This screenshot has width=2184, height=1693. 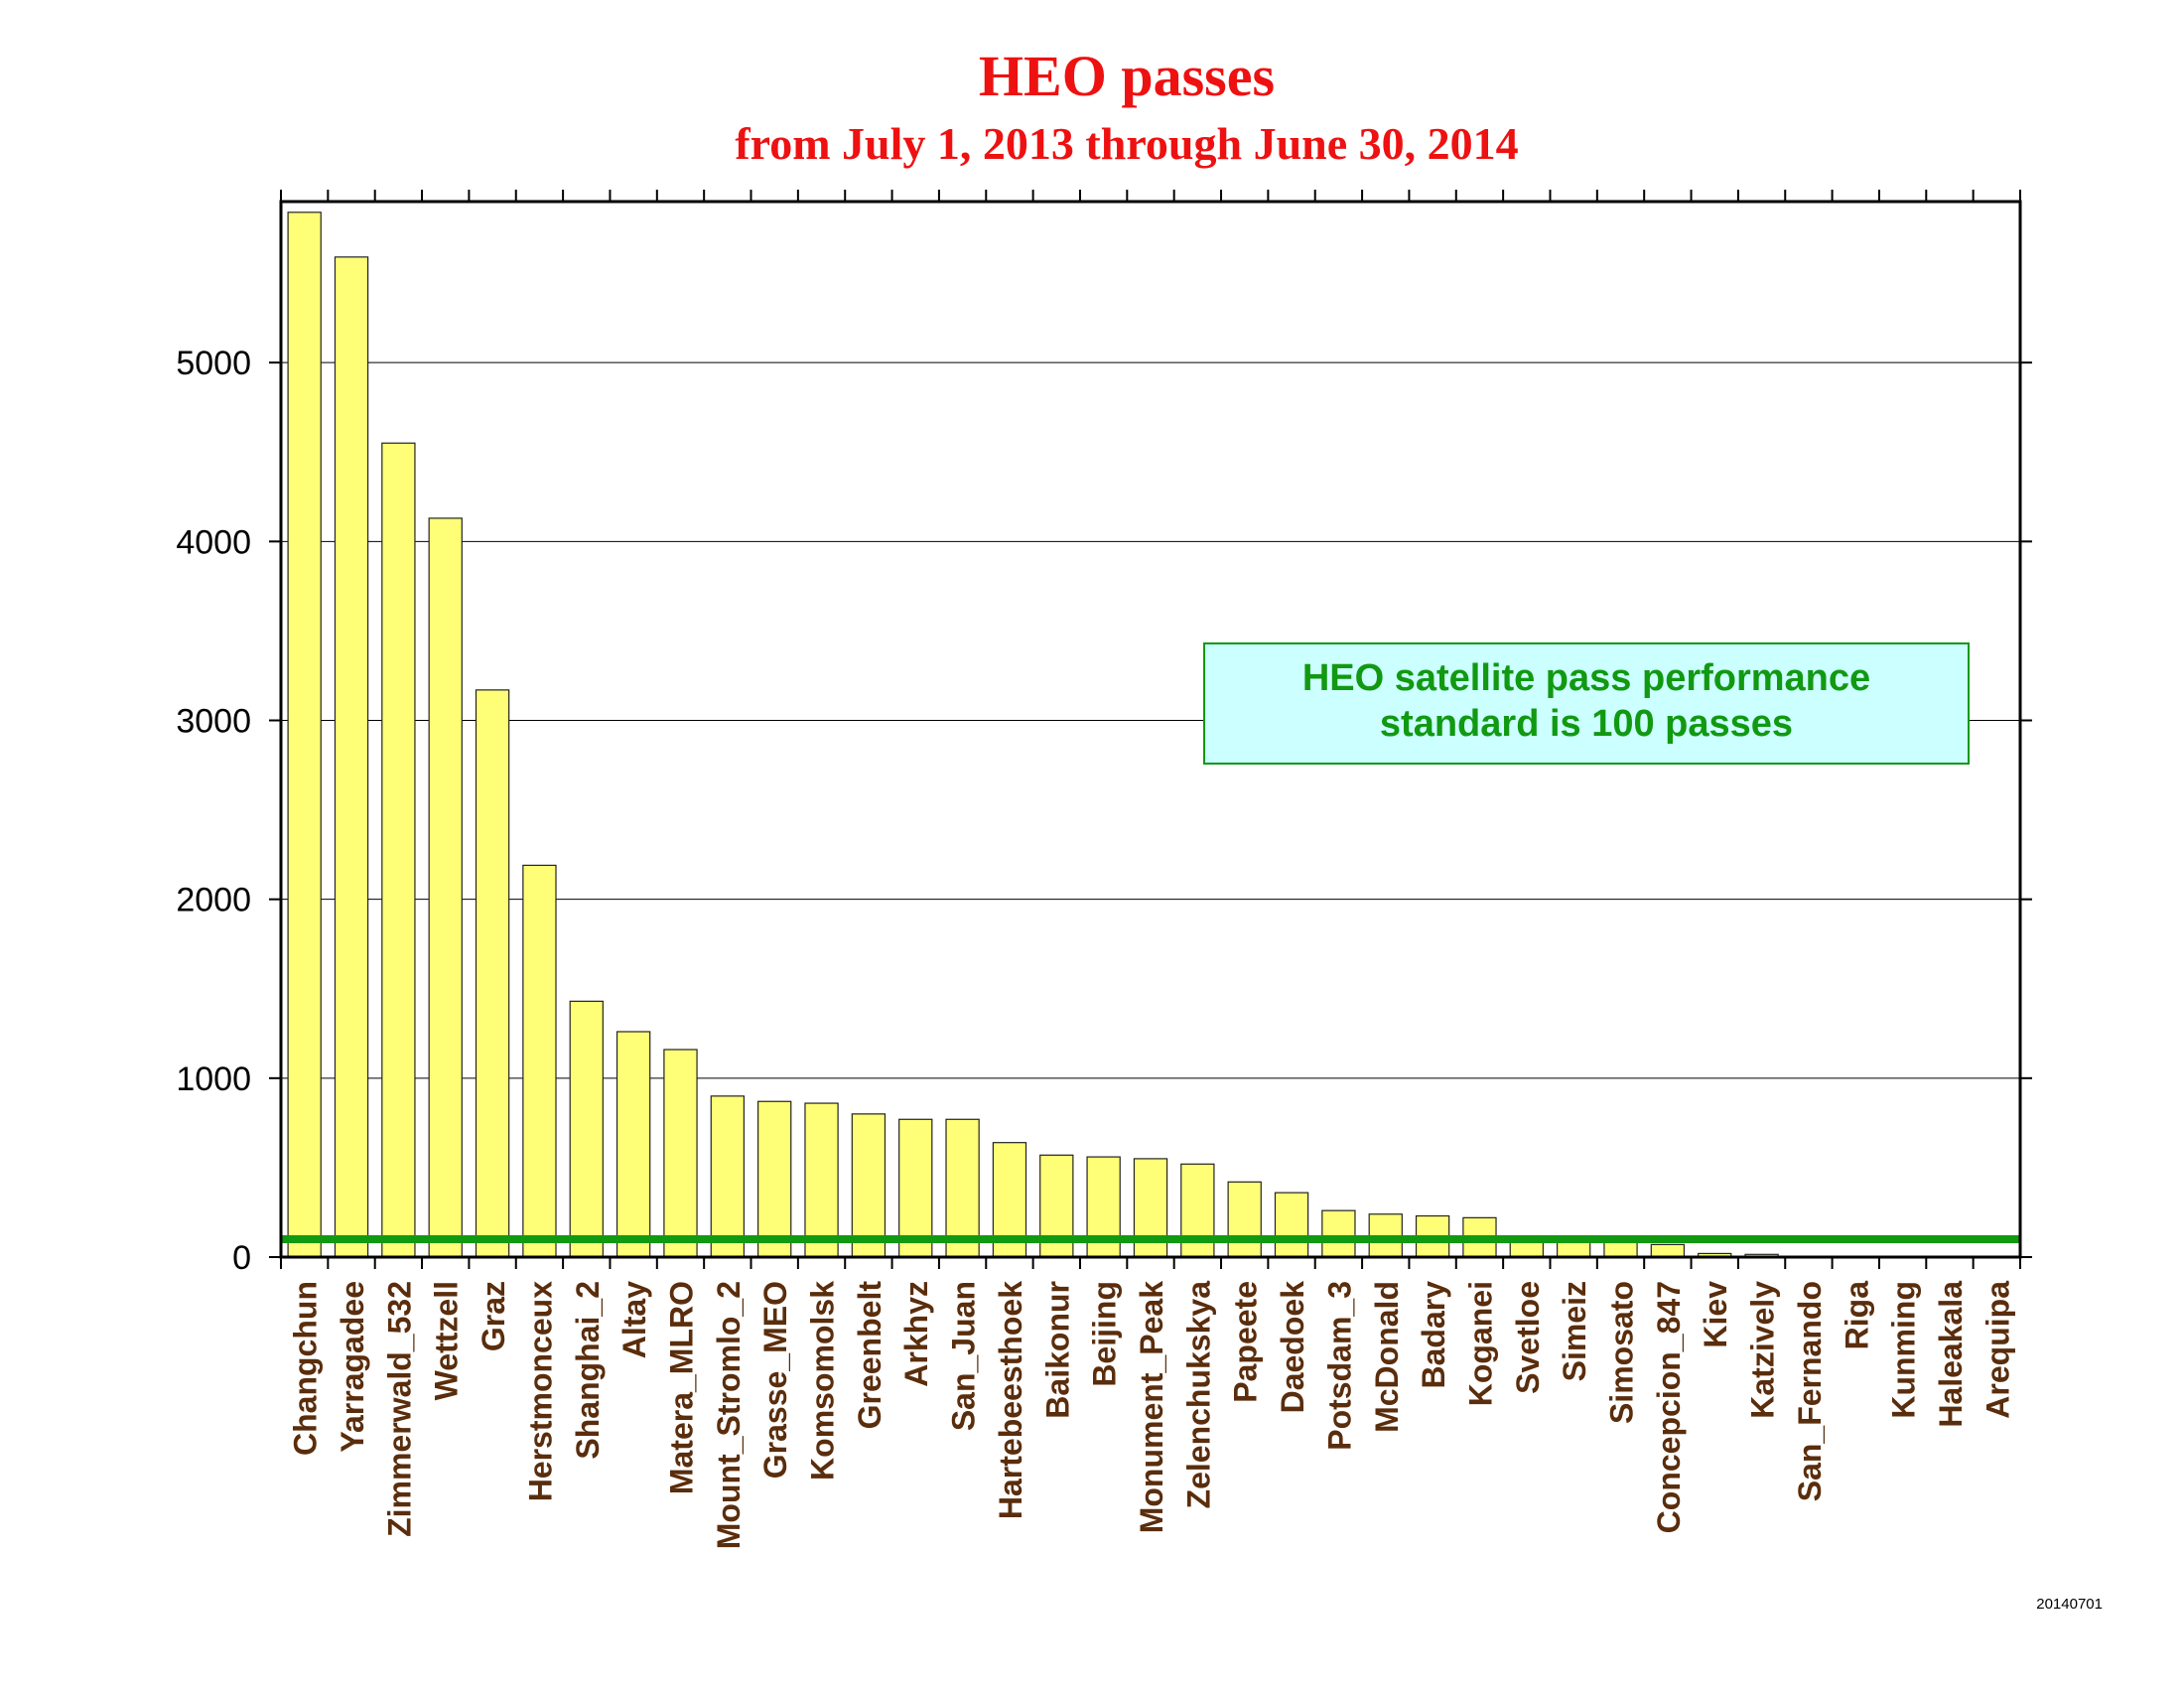 I want to click on x-tick-label: Concepcion_847, so click(x=1669, y=1407).